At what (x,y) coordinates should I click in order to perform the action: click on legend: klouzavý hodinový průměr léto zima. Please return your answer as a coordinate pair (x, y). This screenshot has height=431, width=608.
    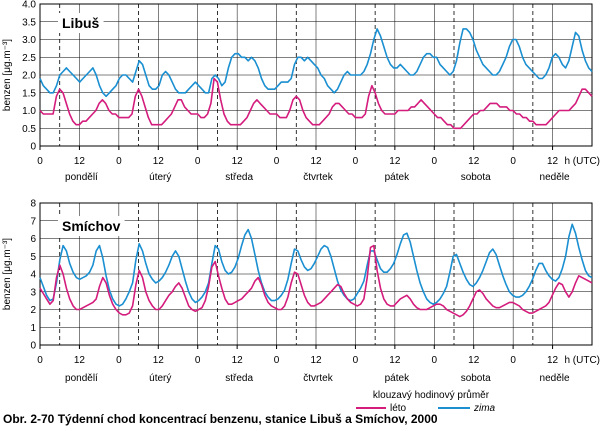
    Looking at the image, I should click on (426, 401).